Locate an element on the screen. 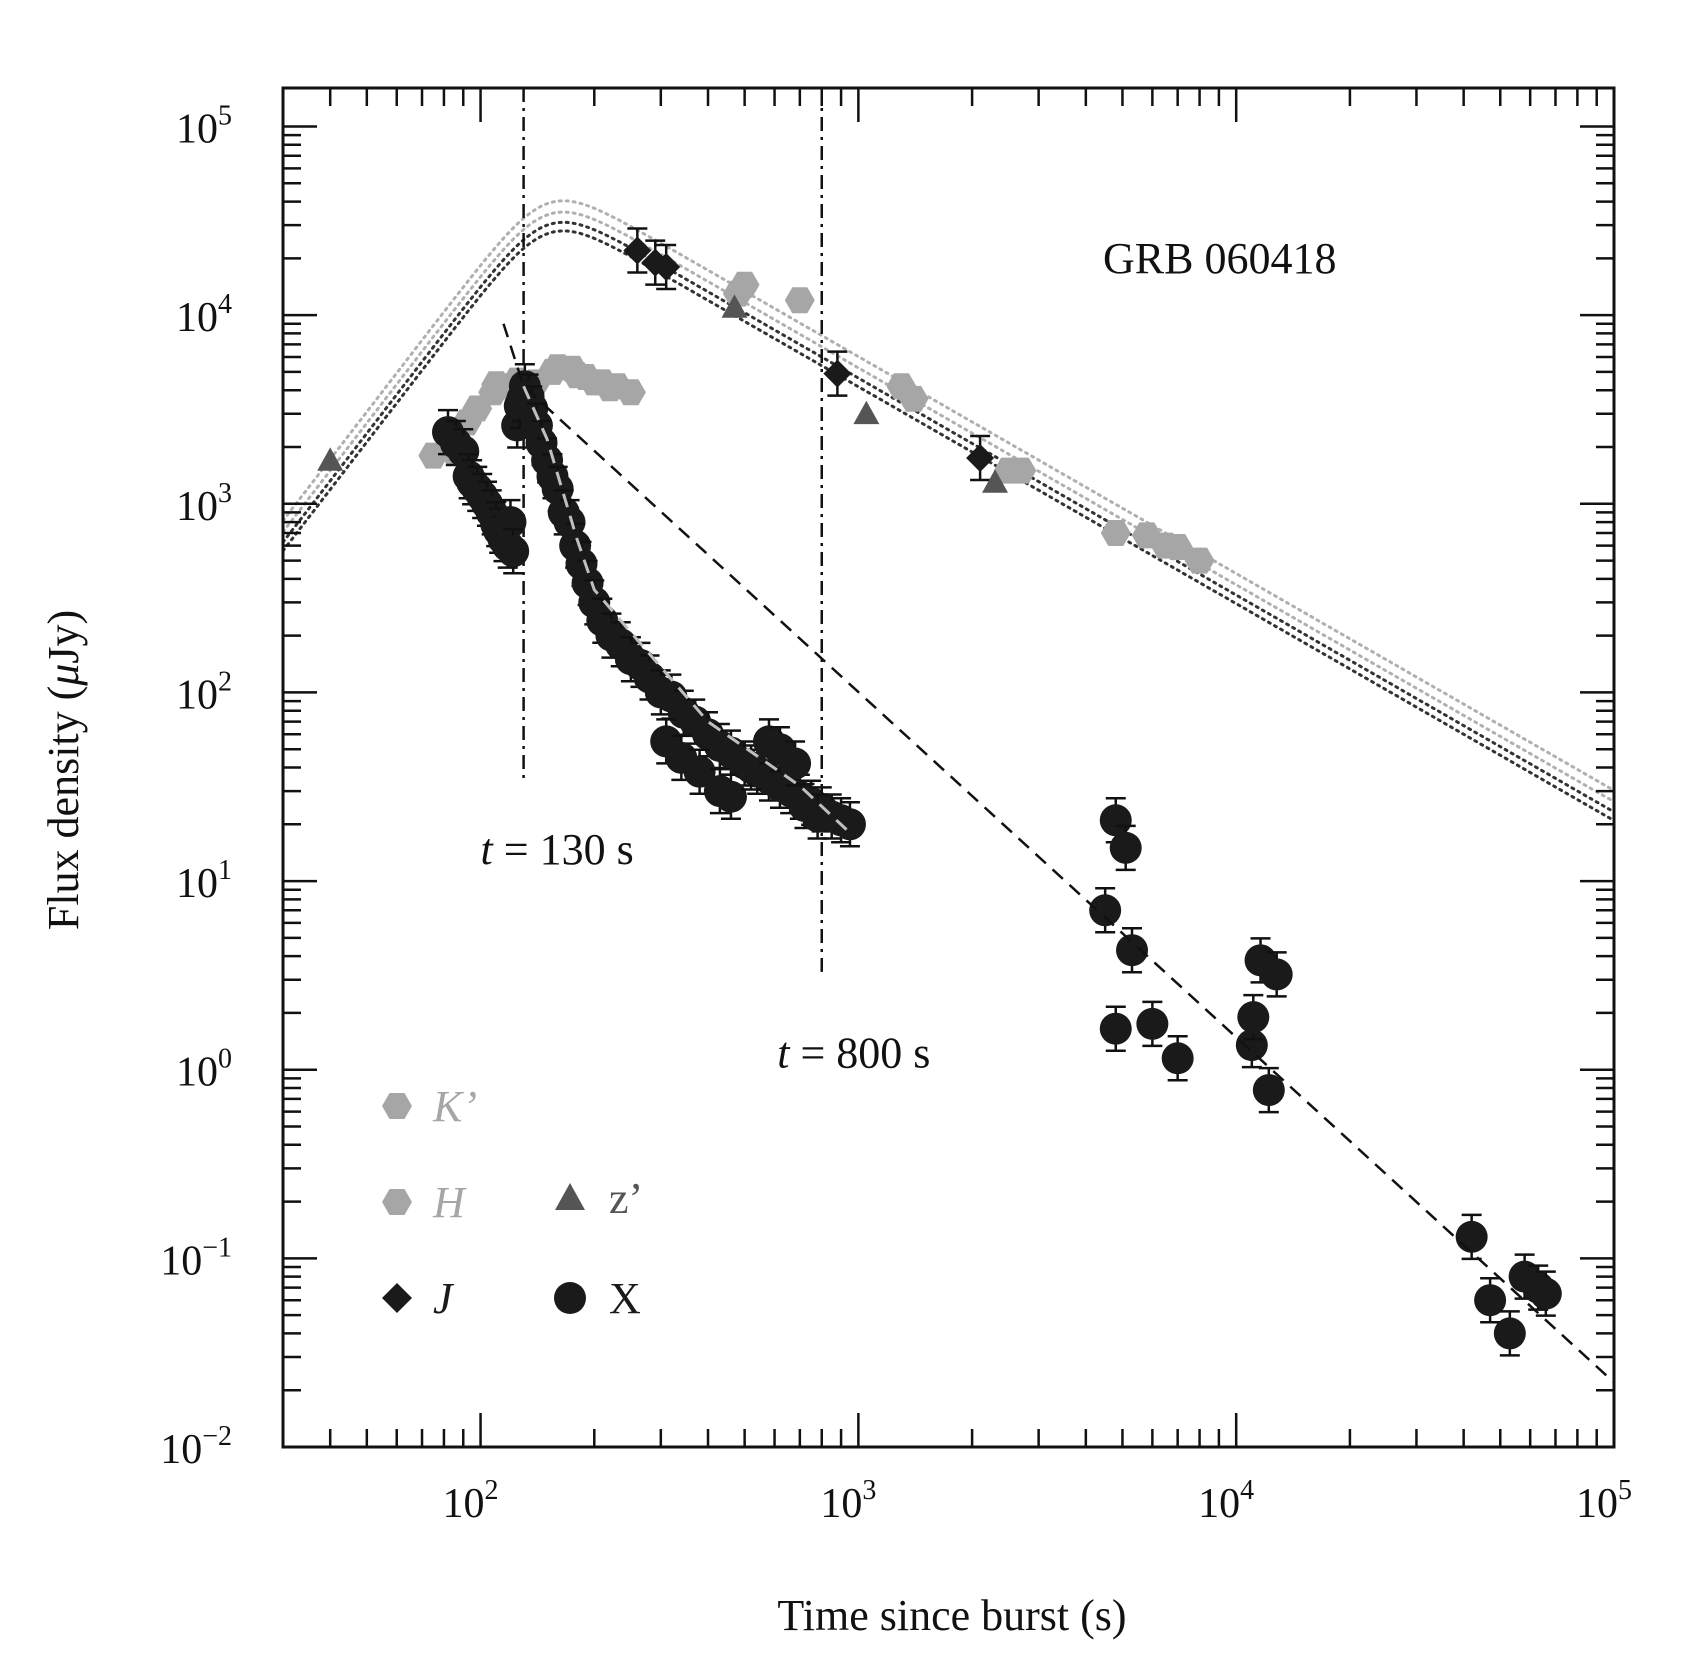  x-tick-label: 10⁴ is located at coordinates (1226, 1501).